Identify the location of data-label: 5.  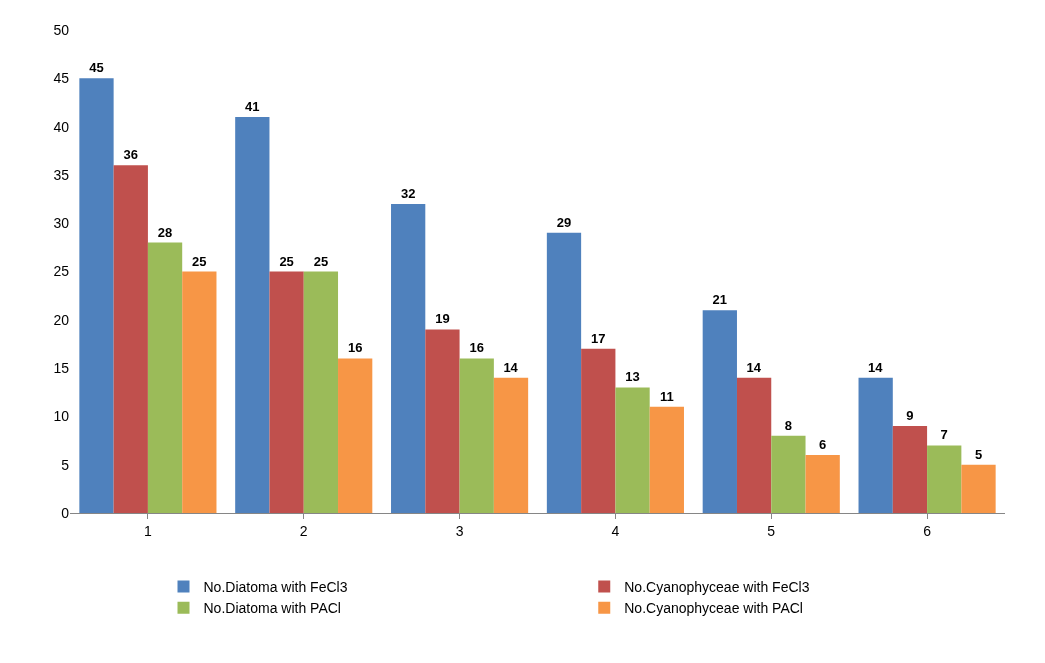
(978, 454).